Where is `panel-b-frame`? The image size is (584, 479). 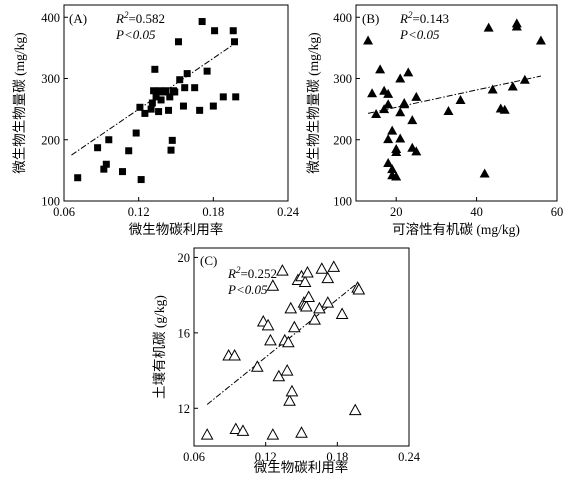 panel-b-frame is located at coordinates (456, 103).